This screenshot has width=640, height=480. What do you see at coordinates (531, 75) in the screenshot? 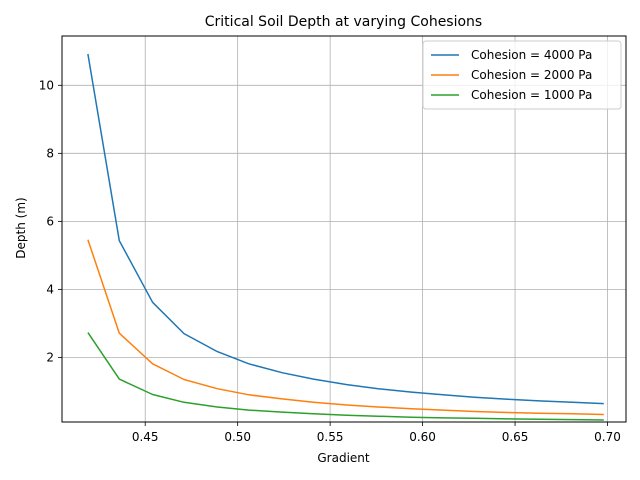
I see `legend-label-2: Cohesion = 2000 Pa` at bounding box center [531, 75].